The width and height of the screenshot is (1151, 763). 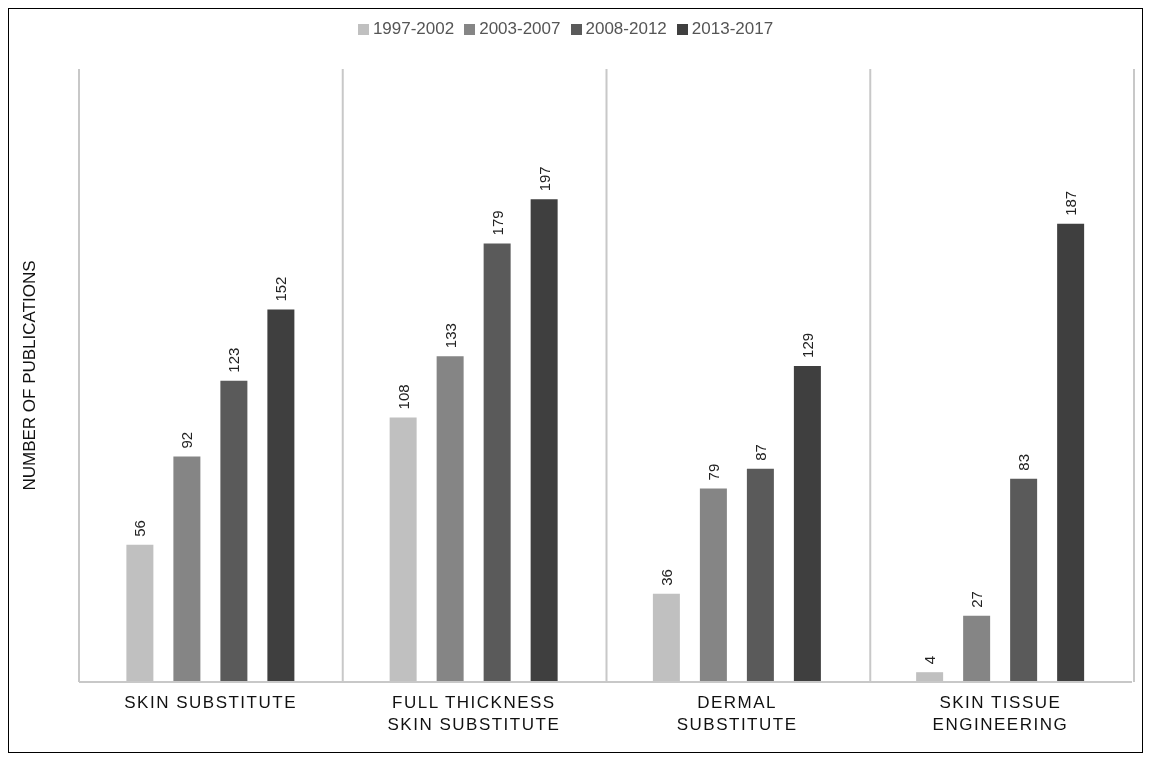 What do you see at coordinates (666, 577) in the screenshot?
I see `data-label: 36` at bounding box center [666, 577].